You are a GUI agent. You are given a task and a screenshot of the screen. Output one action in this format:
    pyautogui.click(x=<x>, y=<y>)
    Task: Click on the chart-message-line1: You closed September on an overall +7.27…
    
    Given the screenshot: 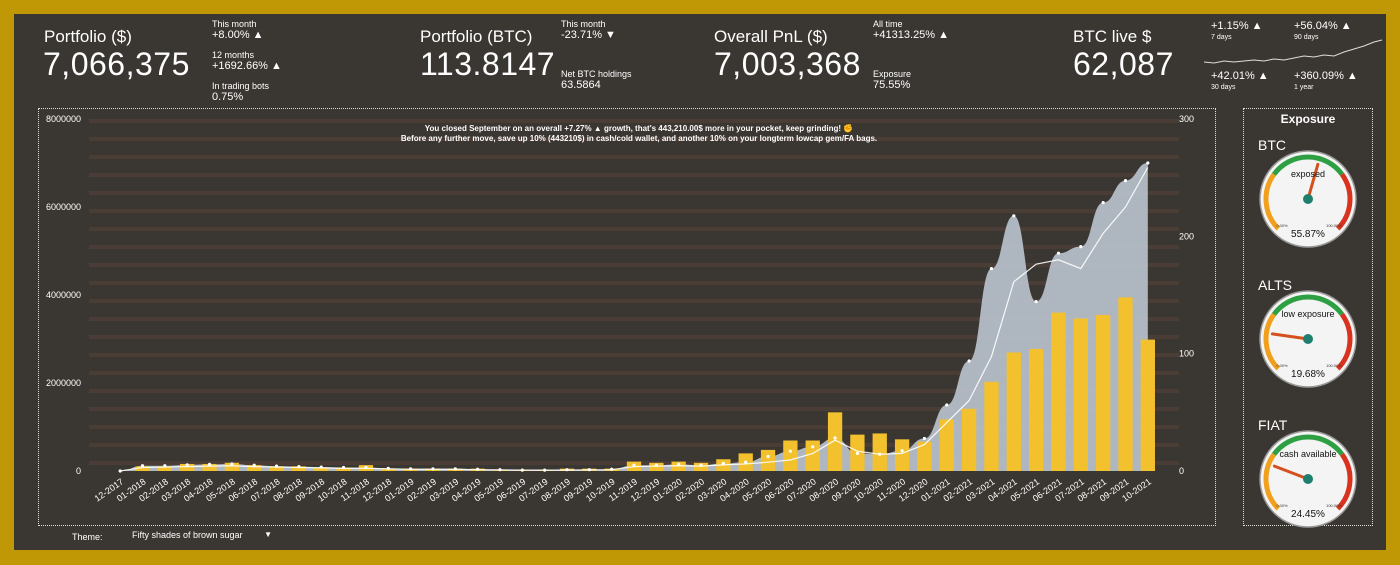 What is the action you would take?
    pyautogui.click(x=639, y=128)
    